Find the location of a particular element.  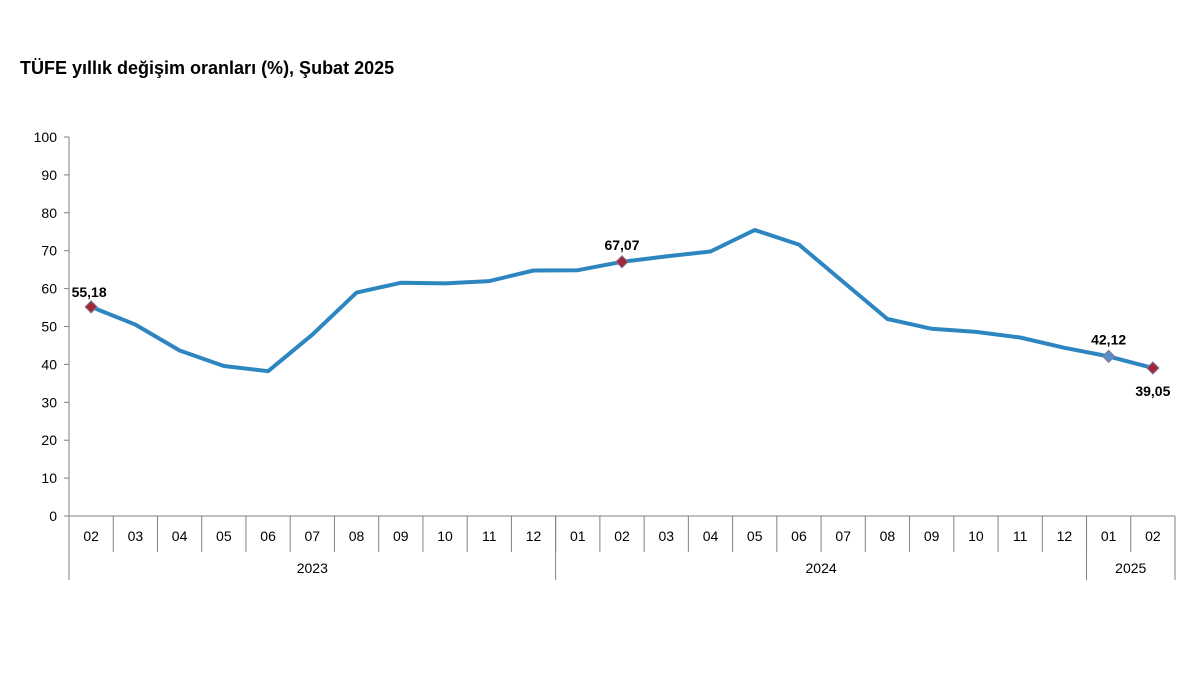

y-tick-label: 100 is located at coordinates (46, 137).